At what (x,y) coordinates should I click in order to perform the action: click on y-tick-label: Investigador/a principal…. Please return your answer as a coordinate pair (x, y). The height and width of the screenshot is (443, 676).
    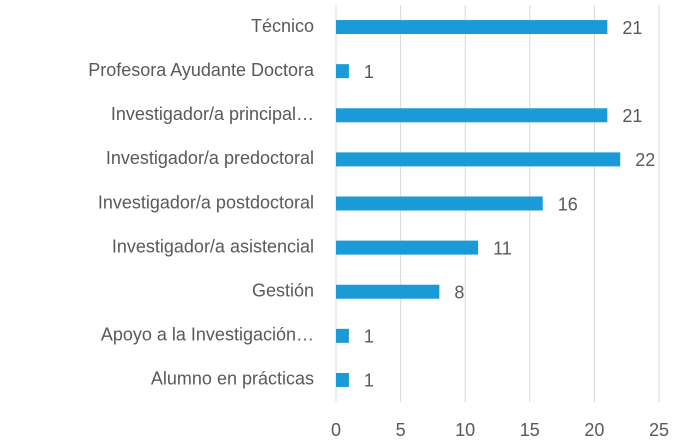
    Looking at the image, I should click on (212, 114).